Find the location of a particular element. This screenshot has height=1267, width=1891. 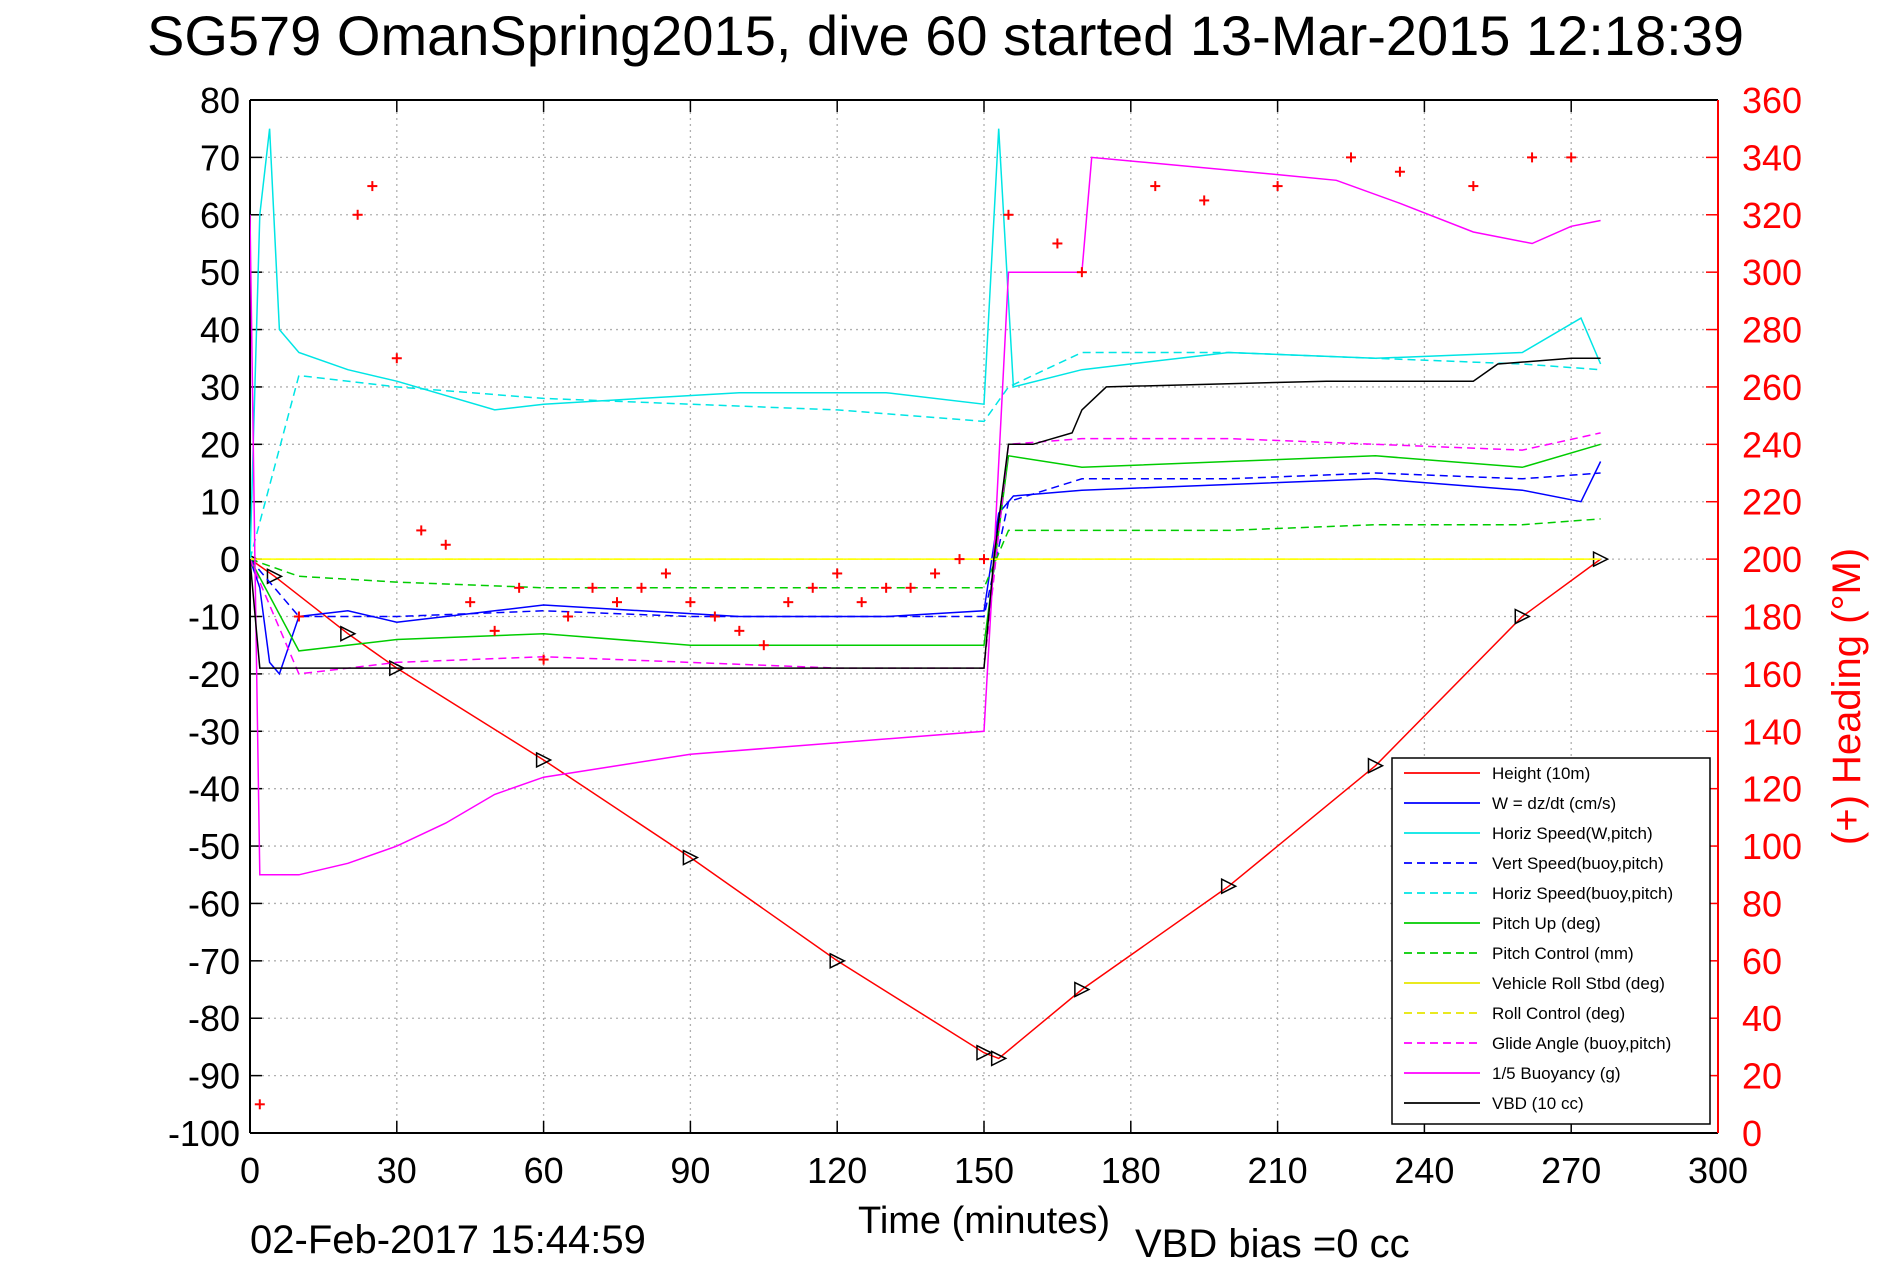

y-tick-label: -70 is located at coordinates (214, 961).